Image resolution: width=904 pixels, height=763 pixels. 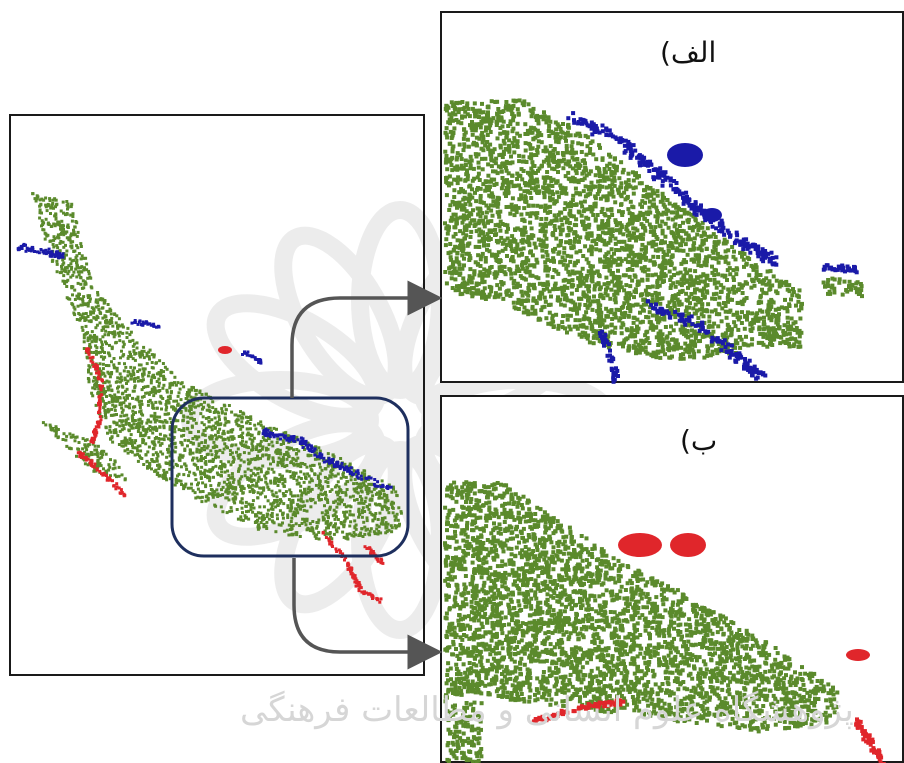 What do you see at coordinates (708, 648) in the screenshot?
I see `panel-be-change-layer` at bounding box center [708, 648].